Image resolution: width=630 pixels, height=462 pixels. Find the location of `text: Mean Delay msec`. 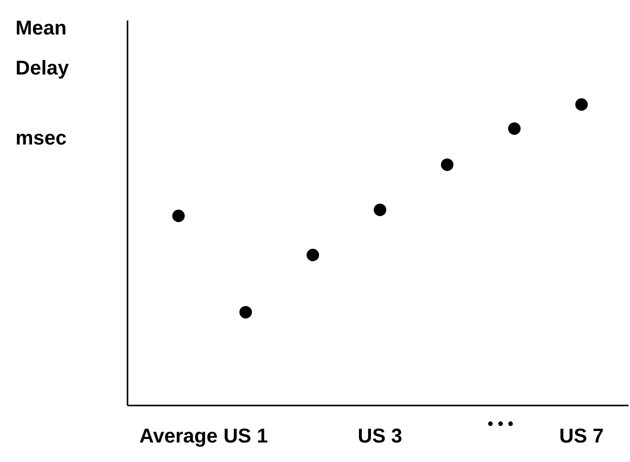

text: Mean Delay msec is located at coordinates (42, 84).